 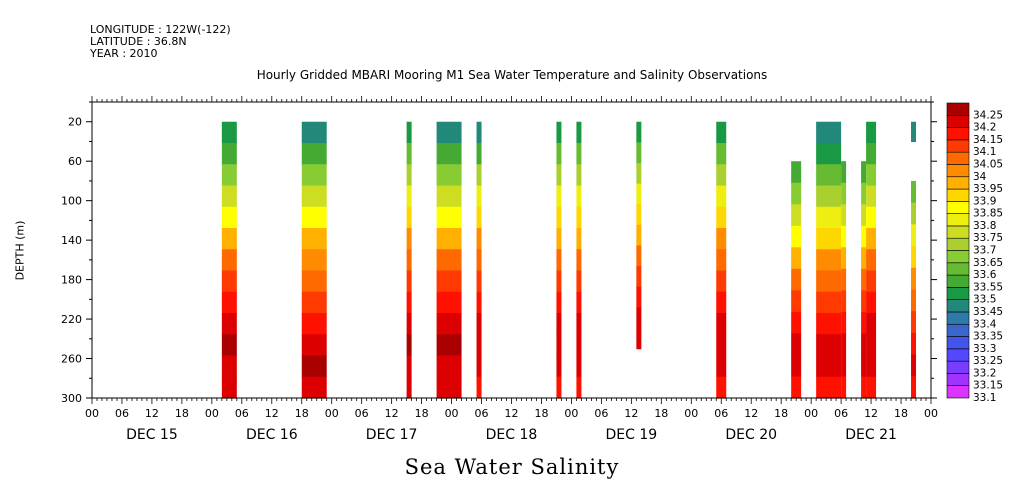 What do you see at coordinates (751, 435) in the screenshot?
I see `x-day-label: DEC 20` at bounding box center [751, 435].